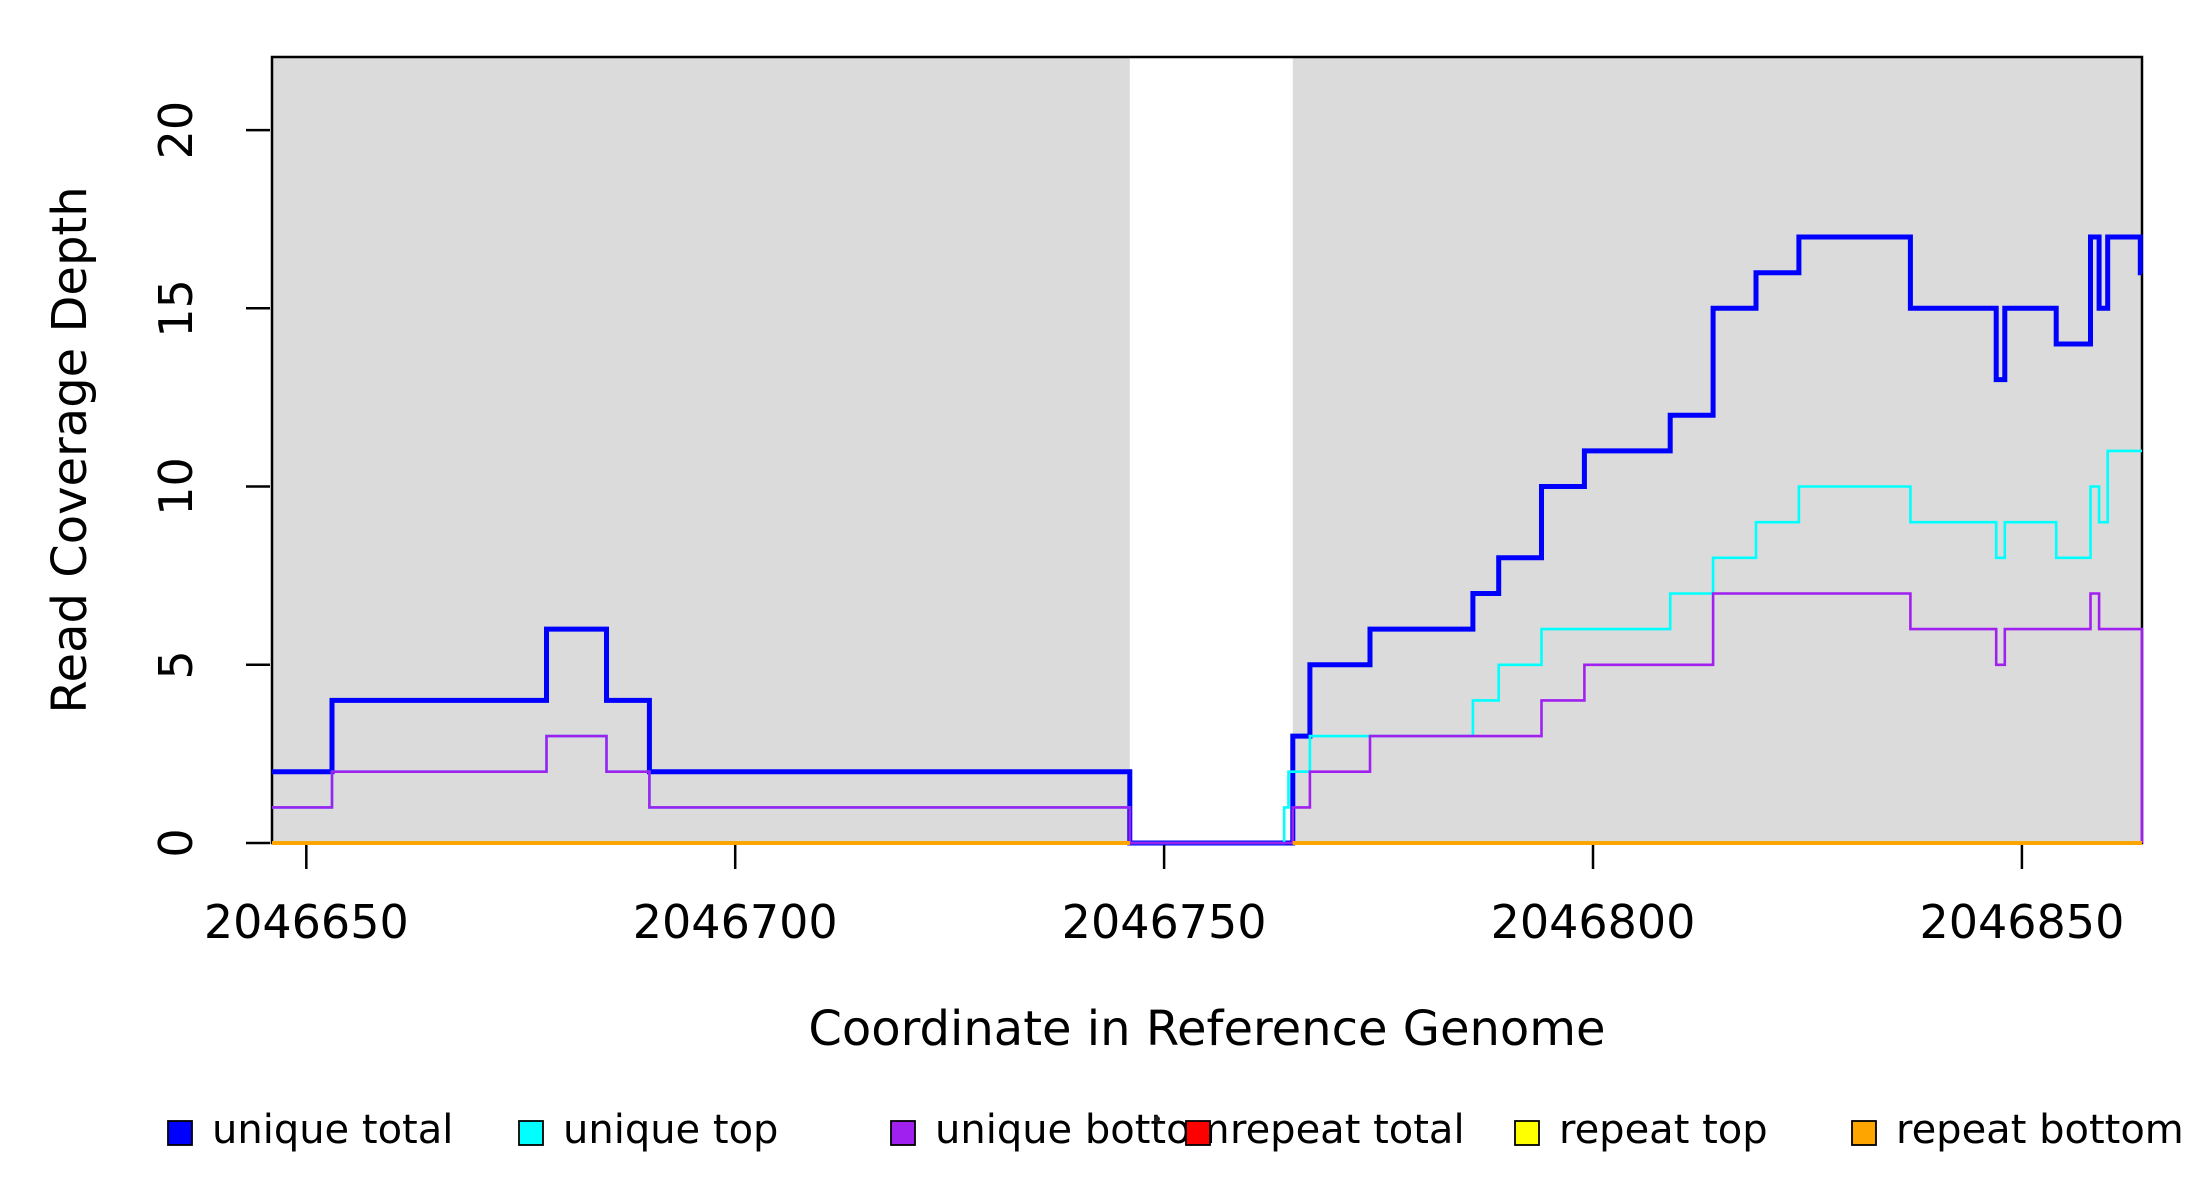  I want to click on x-tick-label-2046800: 2046800, so click(1593, 922).